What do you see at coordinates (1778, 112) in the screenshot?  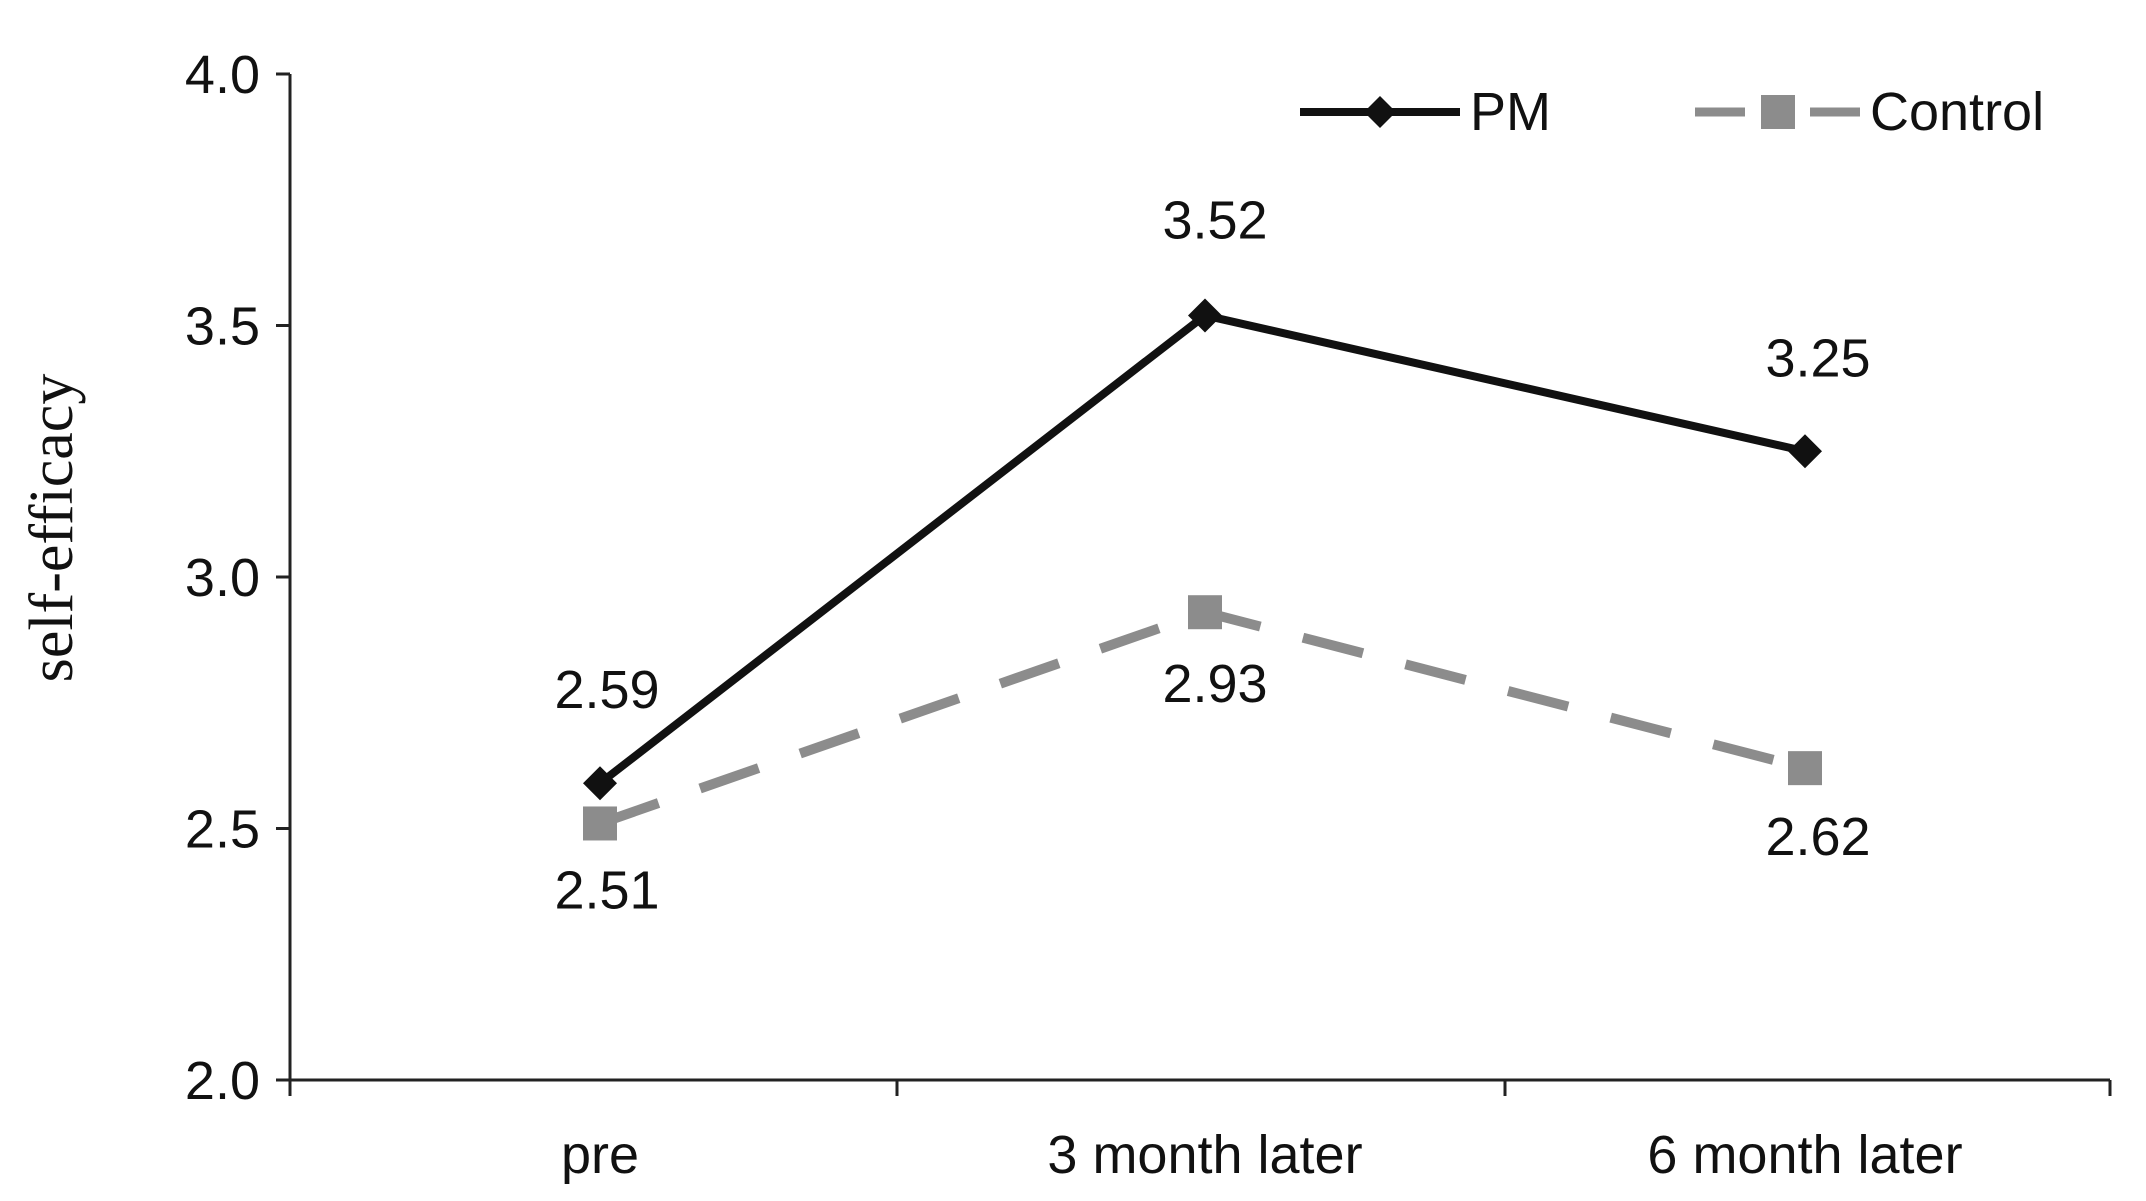 I see `legend-marker-control` at bounding box center [1778, 112].